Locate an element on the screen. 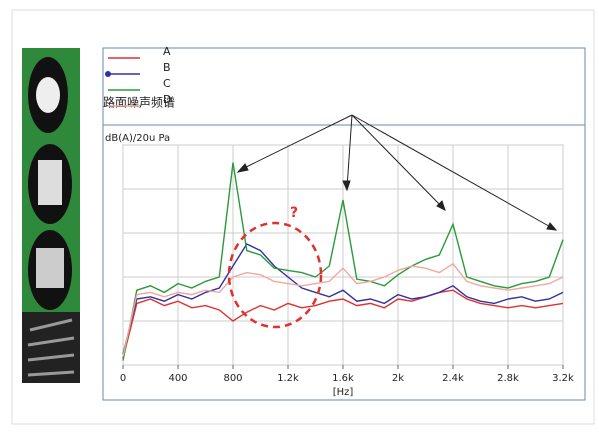  legend-label: C is located at coordinates (167, 83).